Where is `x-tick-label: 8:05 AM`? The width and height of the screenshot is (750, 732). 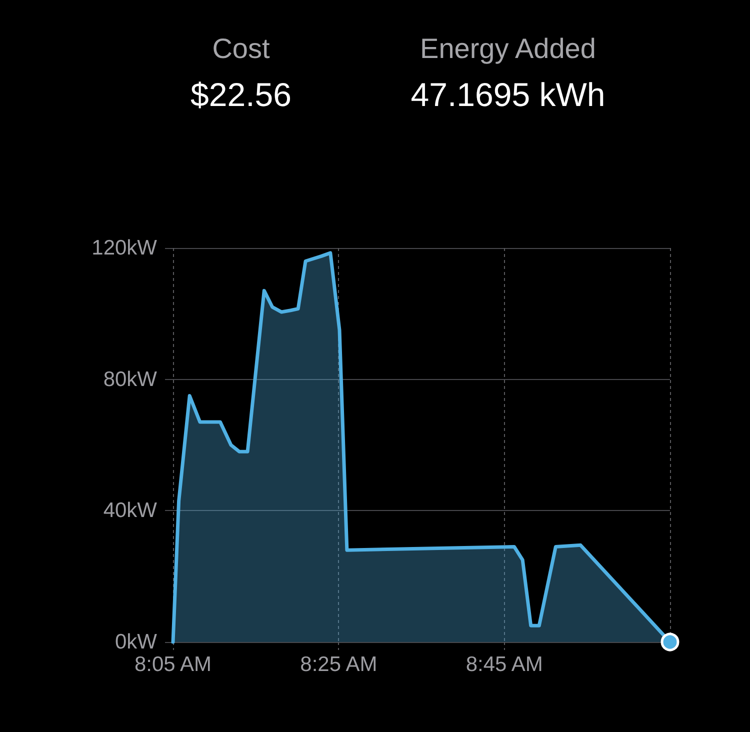
x-tick-label: 8:05 AM is located at coordinates (173, 664).